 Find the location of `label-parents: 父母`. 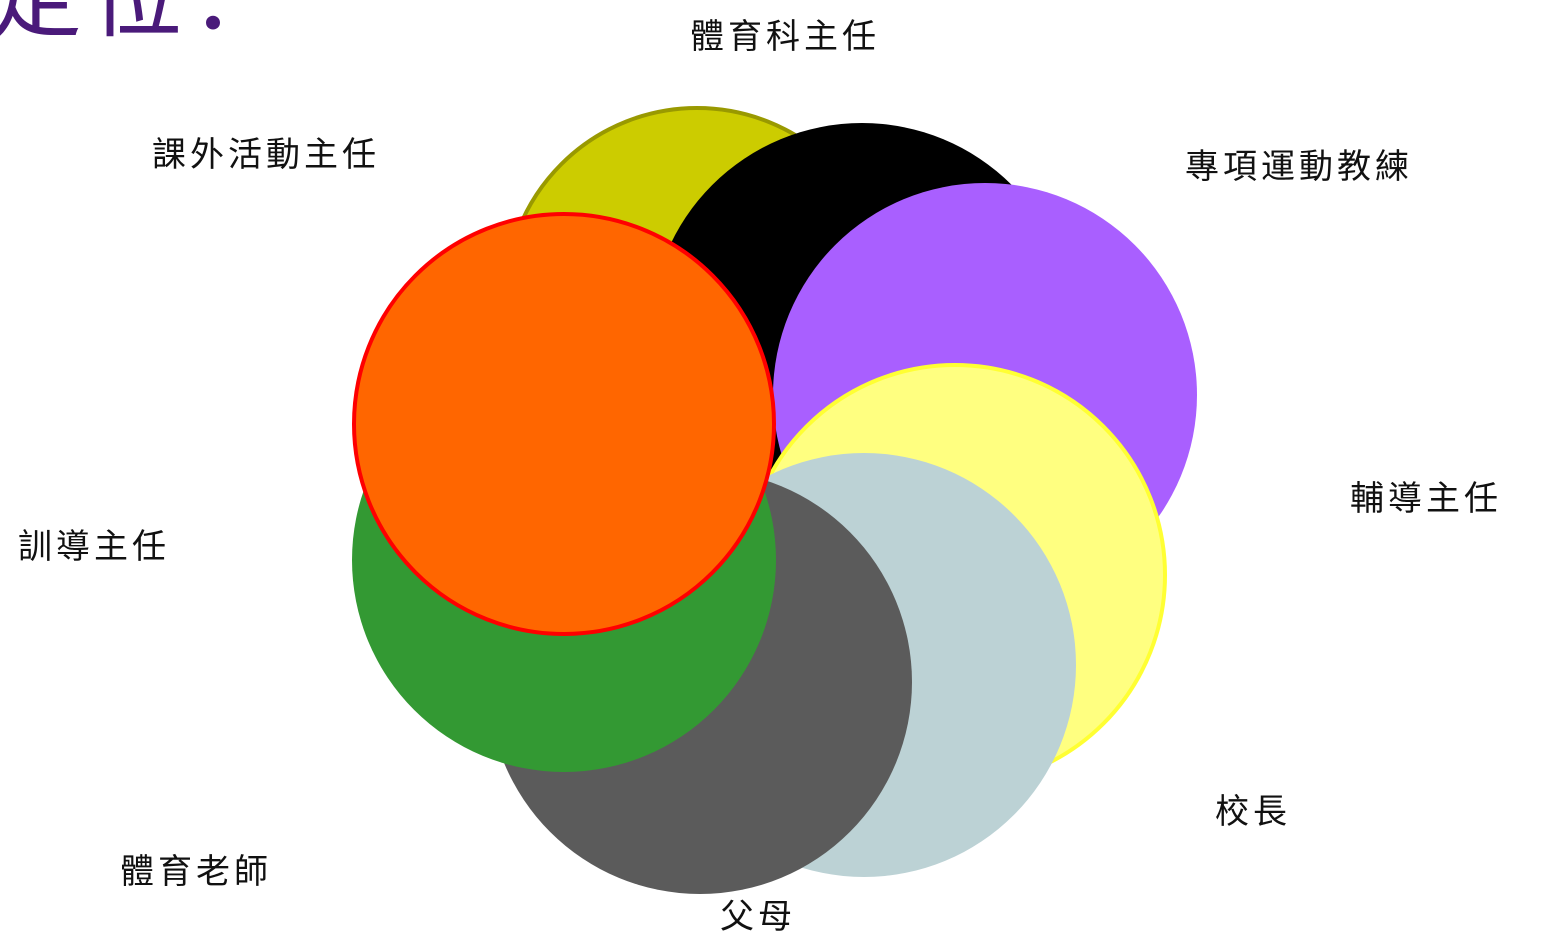

label-parents: 父母 is located at coordinates (758, 917).